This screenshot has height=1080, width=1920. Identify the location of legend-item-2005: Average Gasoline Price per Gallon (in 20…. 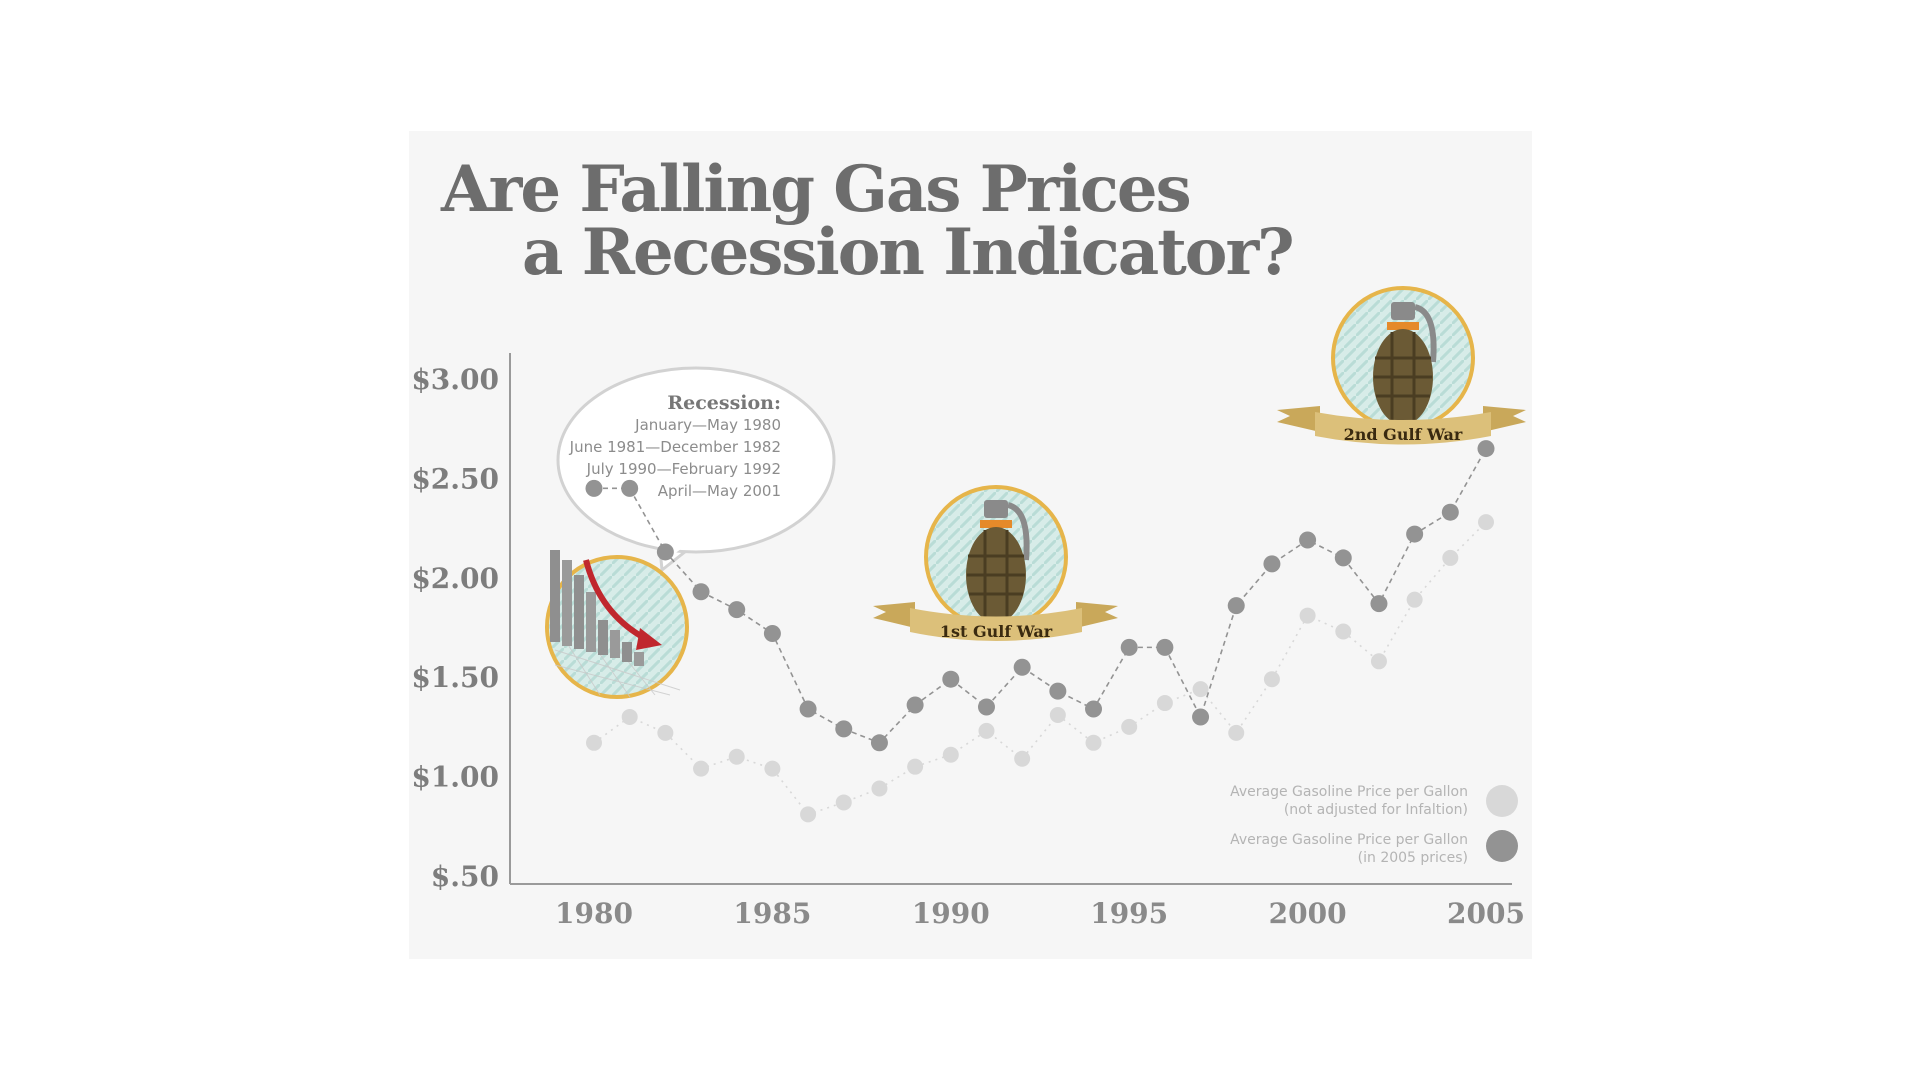
(1374, 848).